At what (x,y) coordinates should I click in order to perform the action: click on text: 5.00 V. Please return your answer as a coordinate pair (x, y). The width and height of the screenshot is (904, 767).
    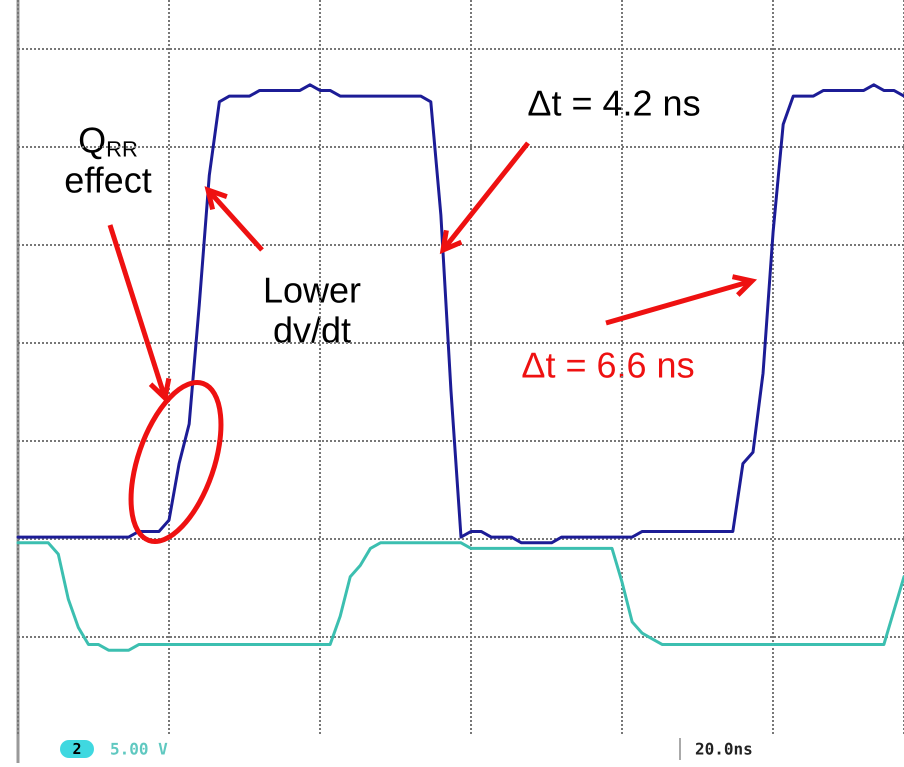
    Looking at the image, I should click on (139, 749).